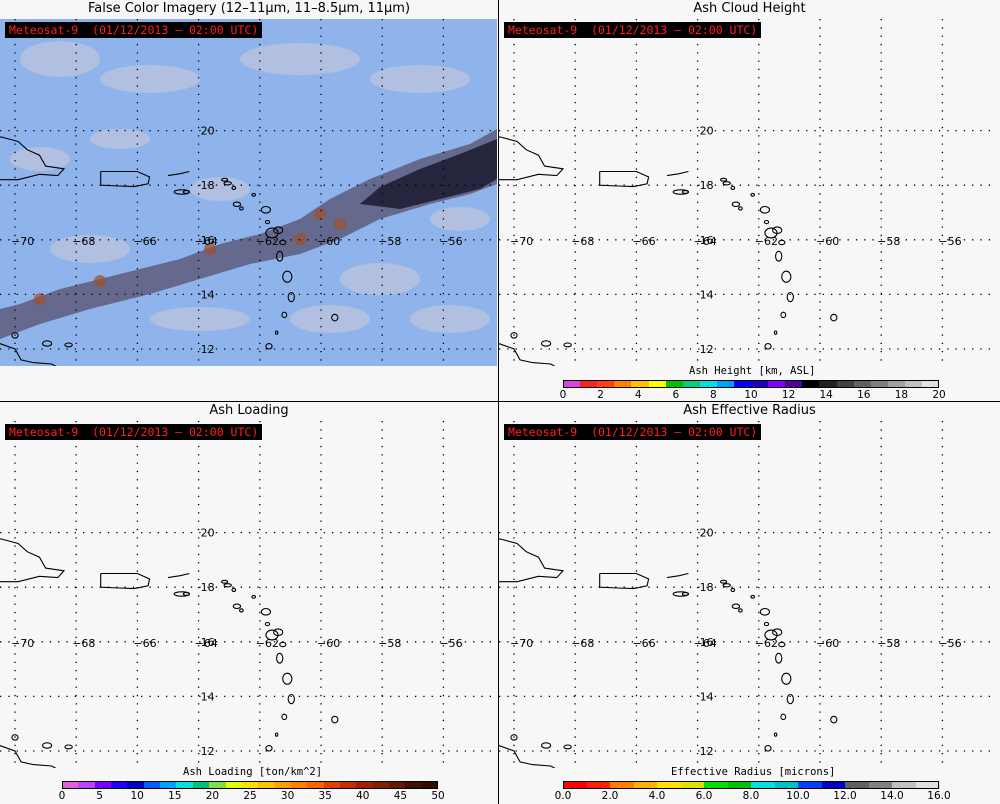  What do you see at coordinates (287, 796) in the screenshot?
I see `colorbar-tick-label: 30` at bounding box center [287, 796].